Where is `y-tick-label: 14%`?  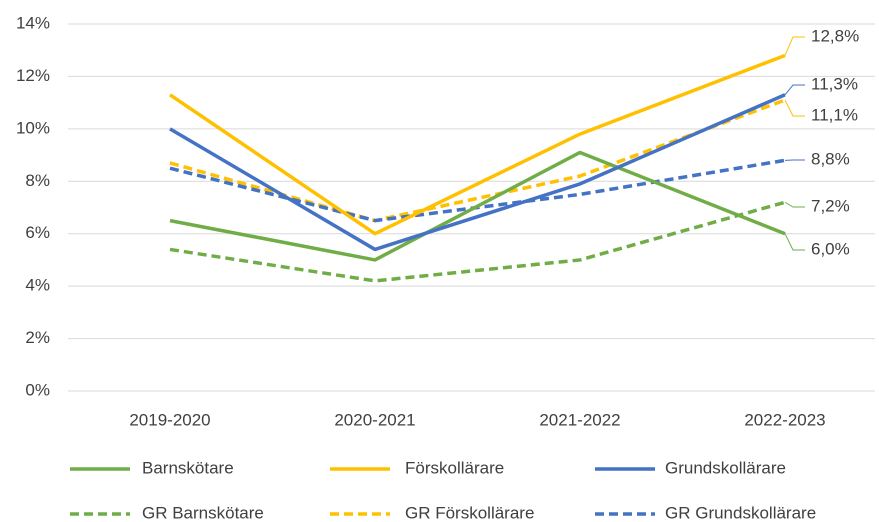 y-tick-label: 14% is located at coordinates (33, 22).